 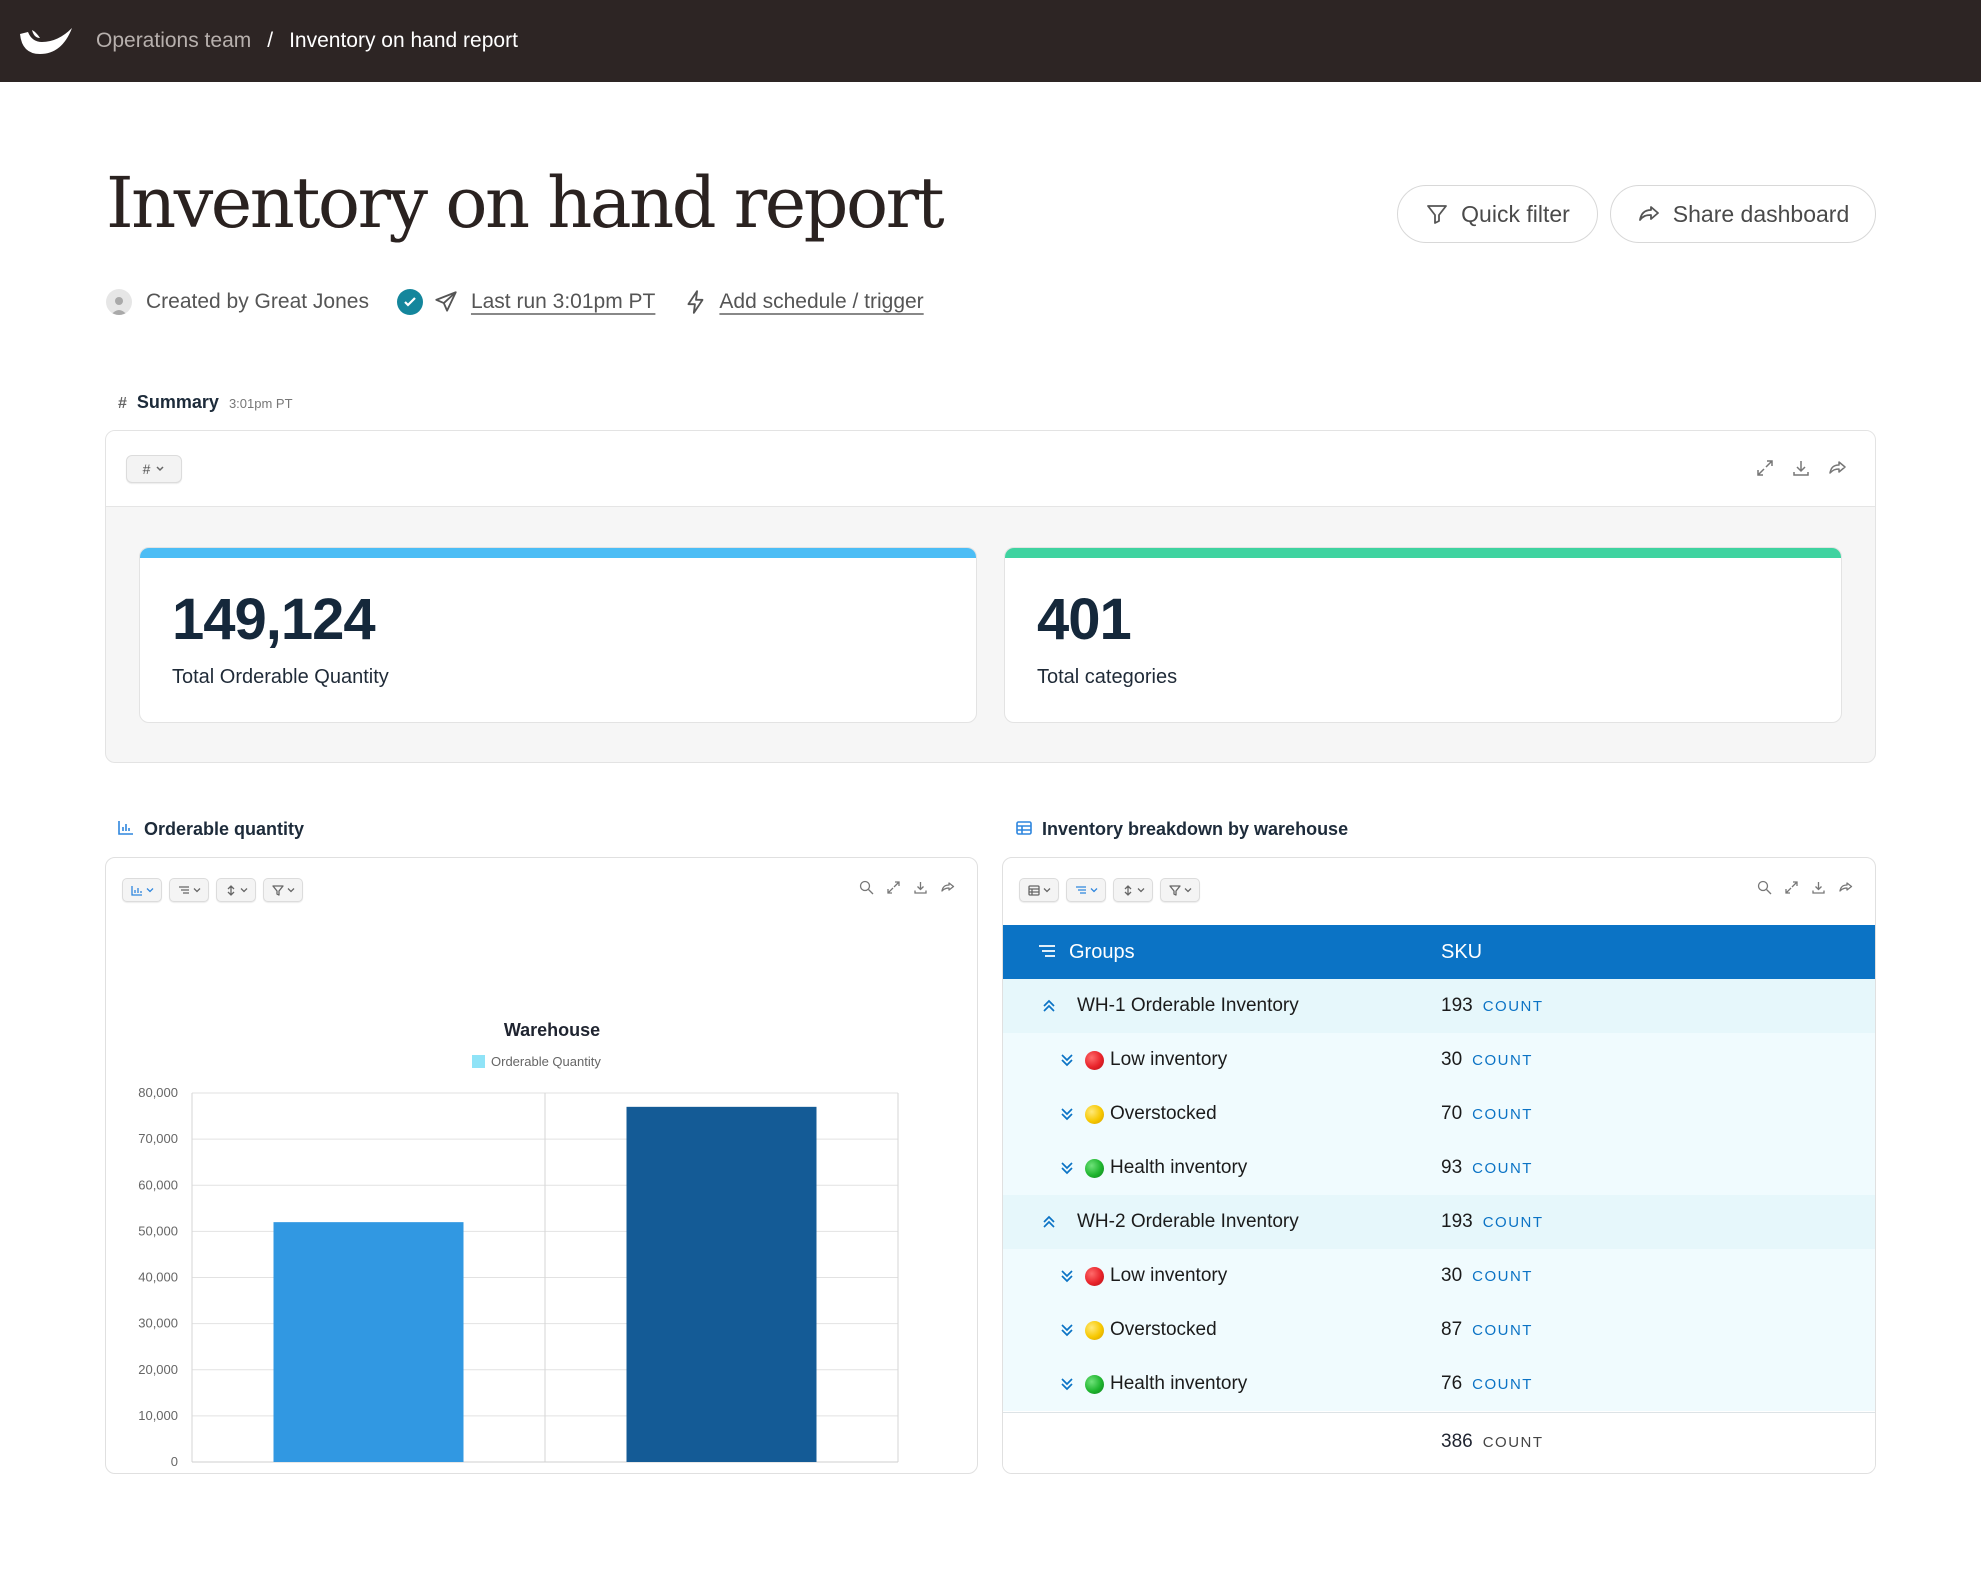 I want to click on group-cell: WH-1 Orderable Inventory, so click(x=1151, y=1006).